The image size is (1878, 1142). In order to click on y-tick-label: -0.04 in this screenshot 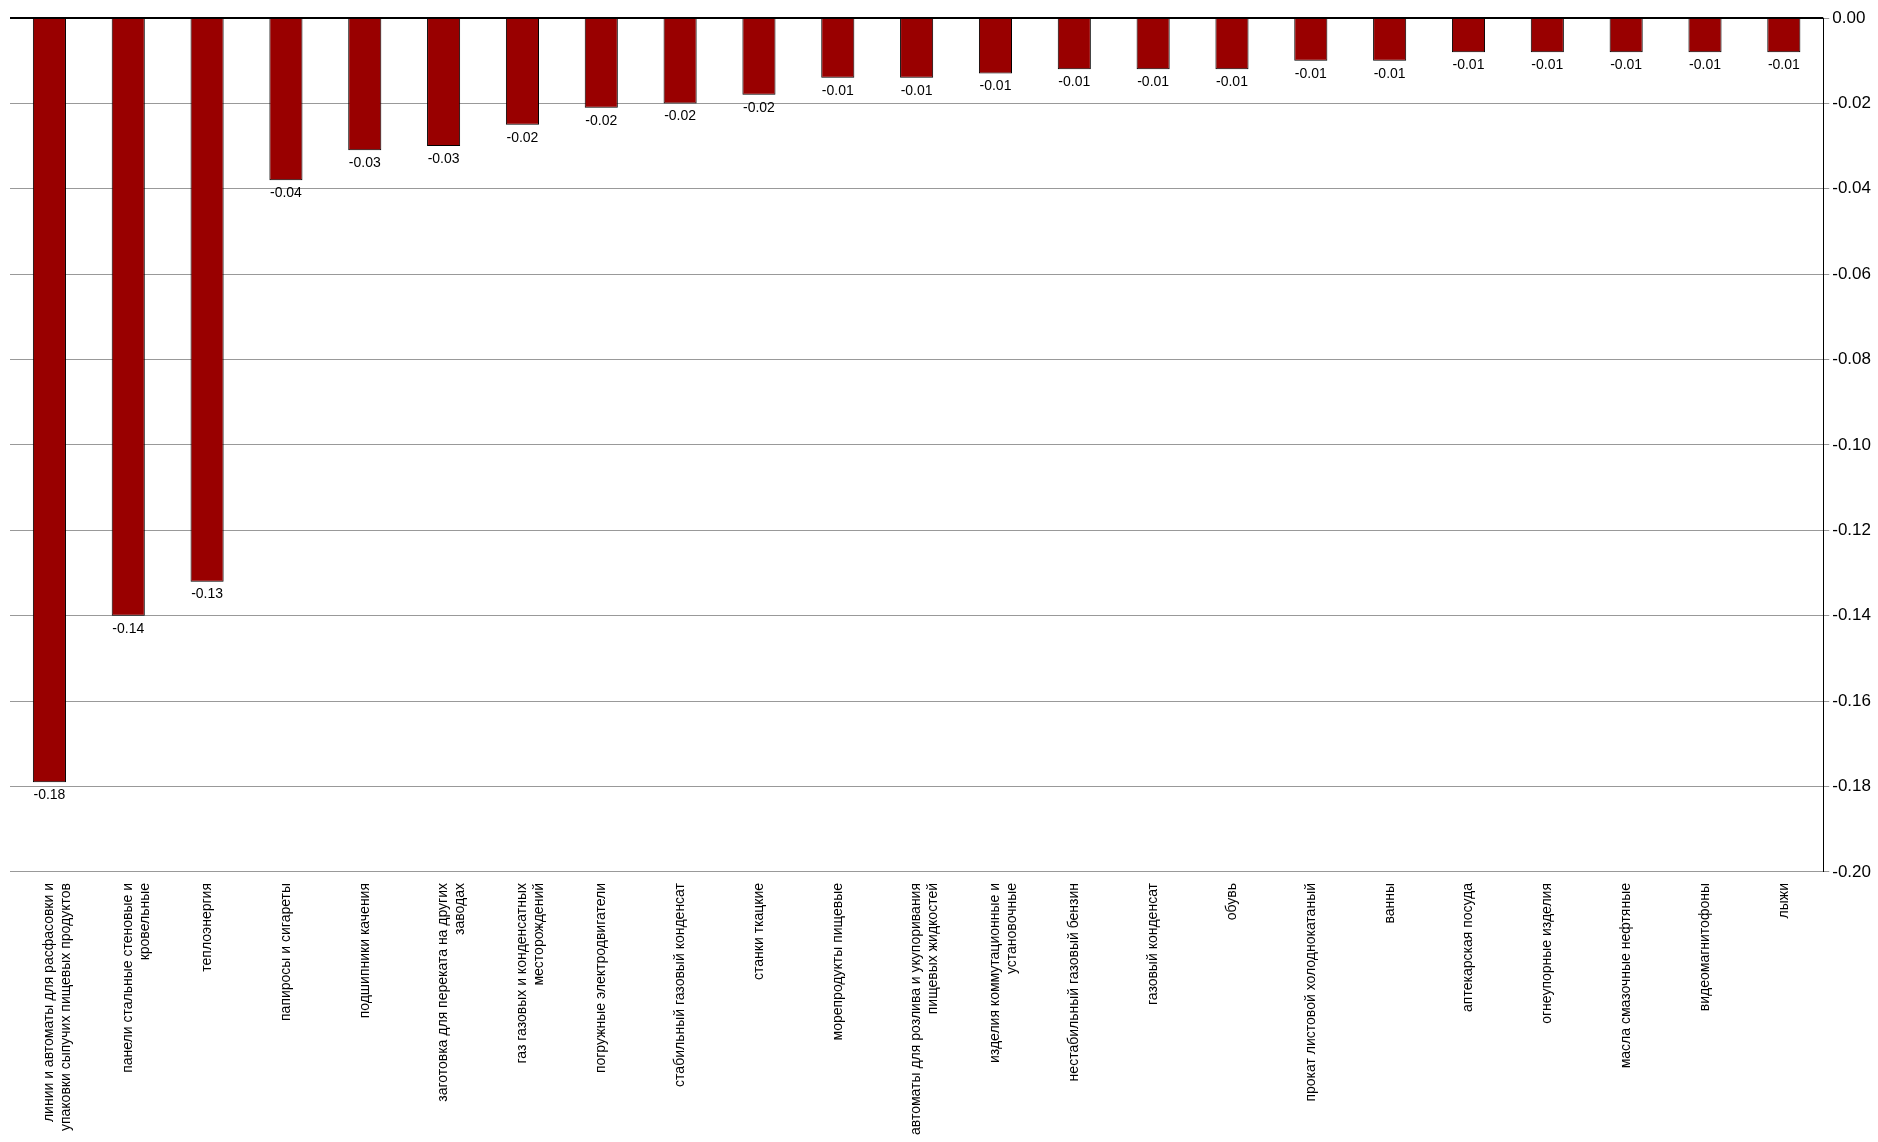, I will do `click(1851, 188)`.